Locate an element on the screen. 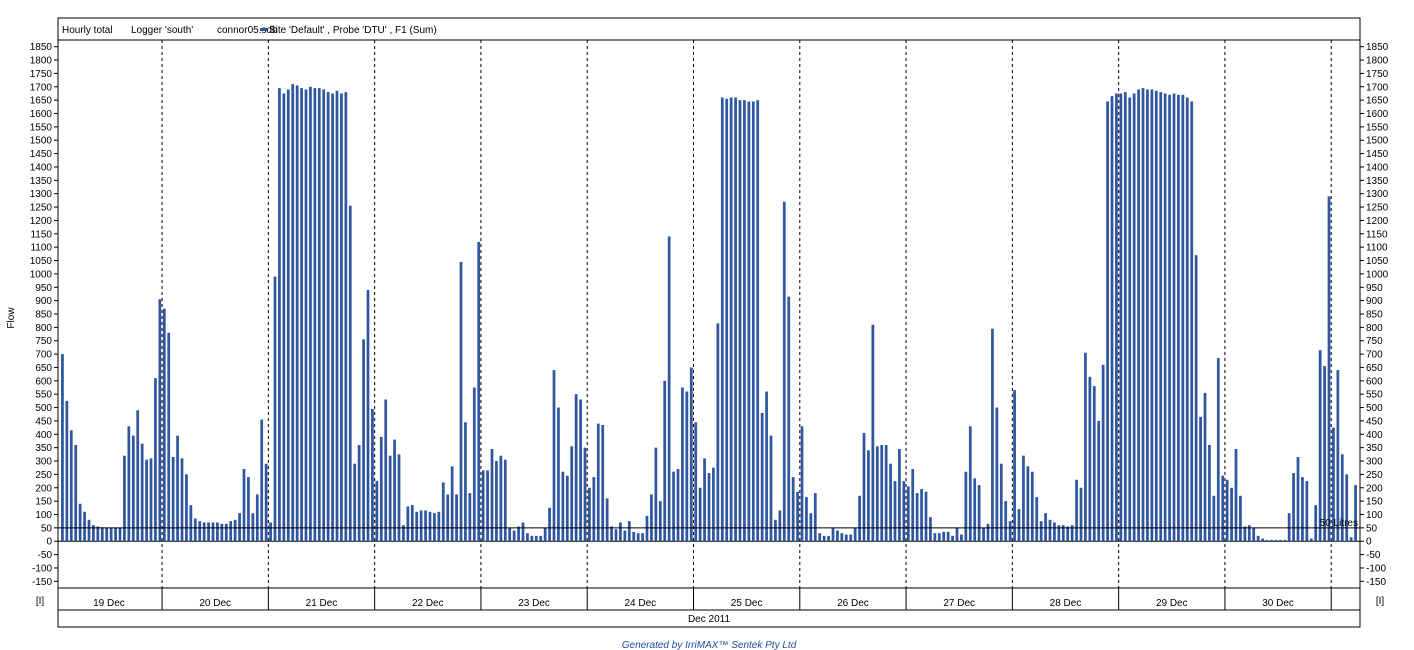 The height and width of the screenshot is (650, 1414). y-tick-label-right: -50 is located at coordinates (1373, 555).